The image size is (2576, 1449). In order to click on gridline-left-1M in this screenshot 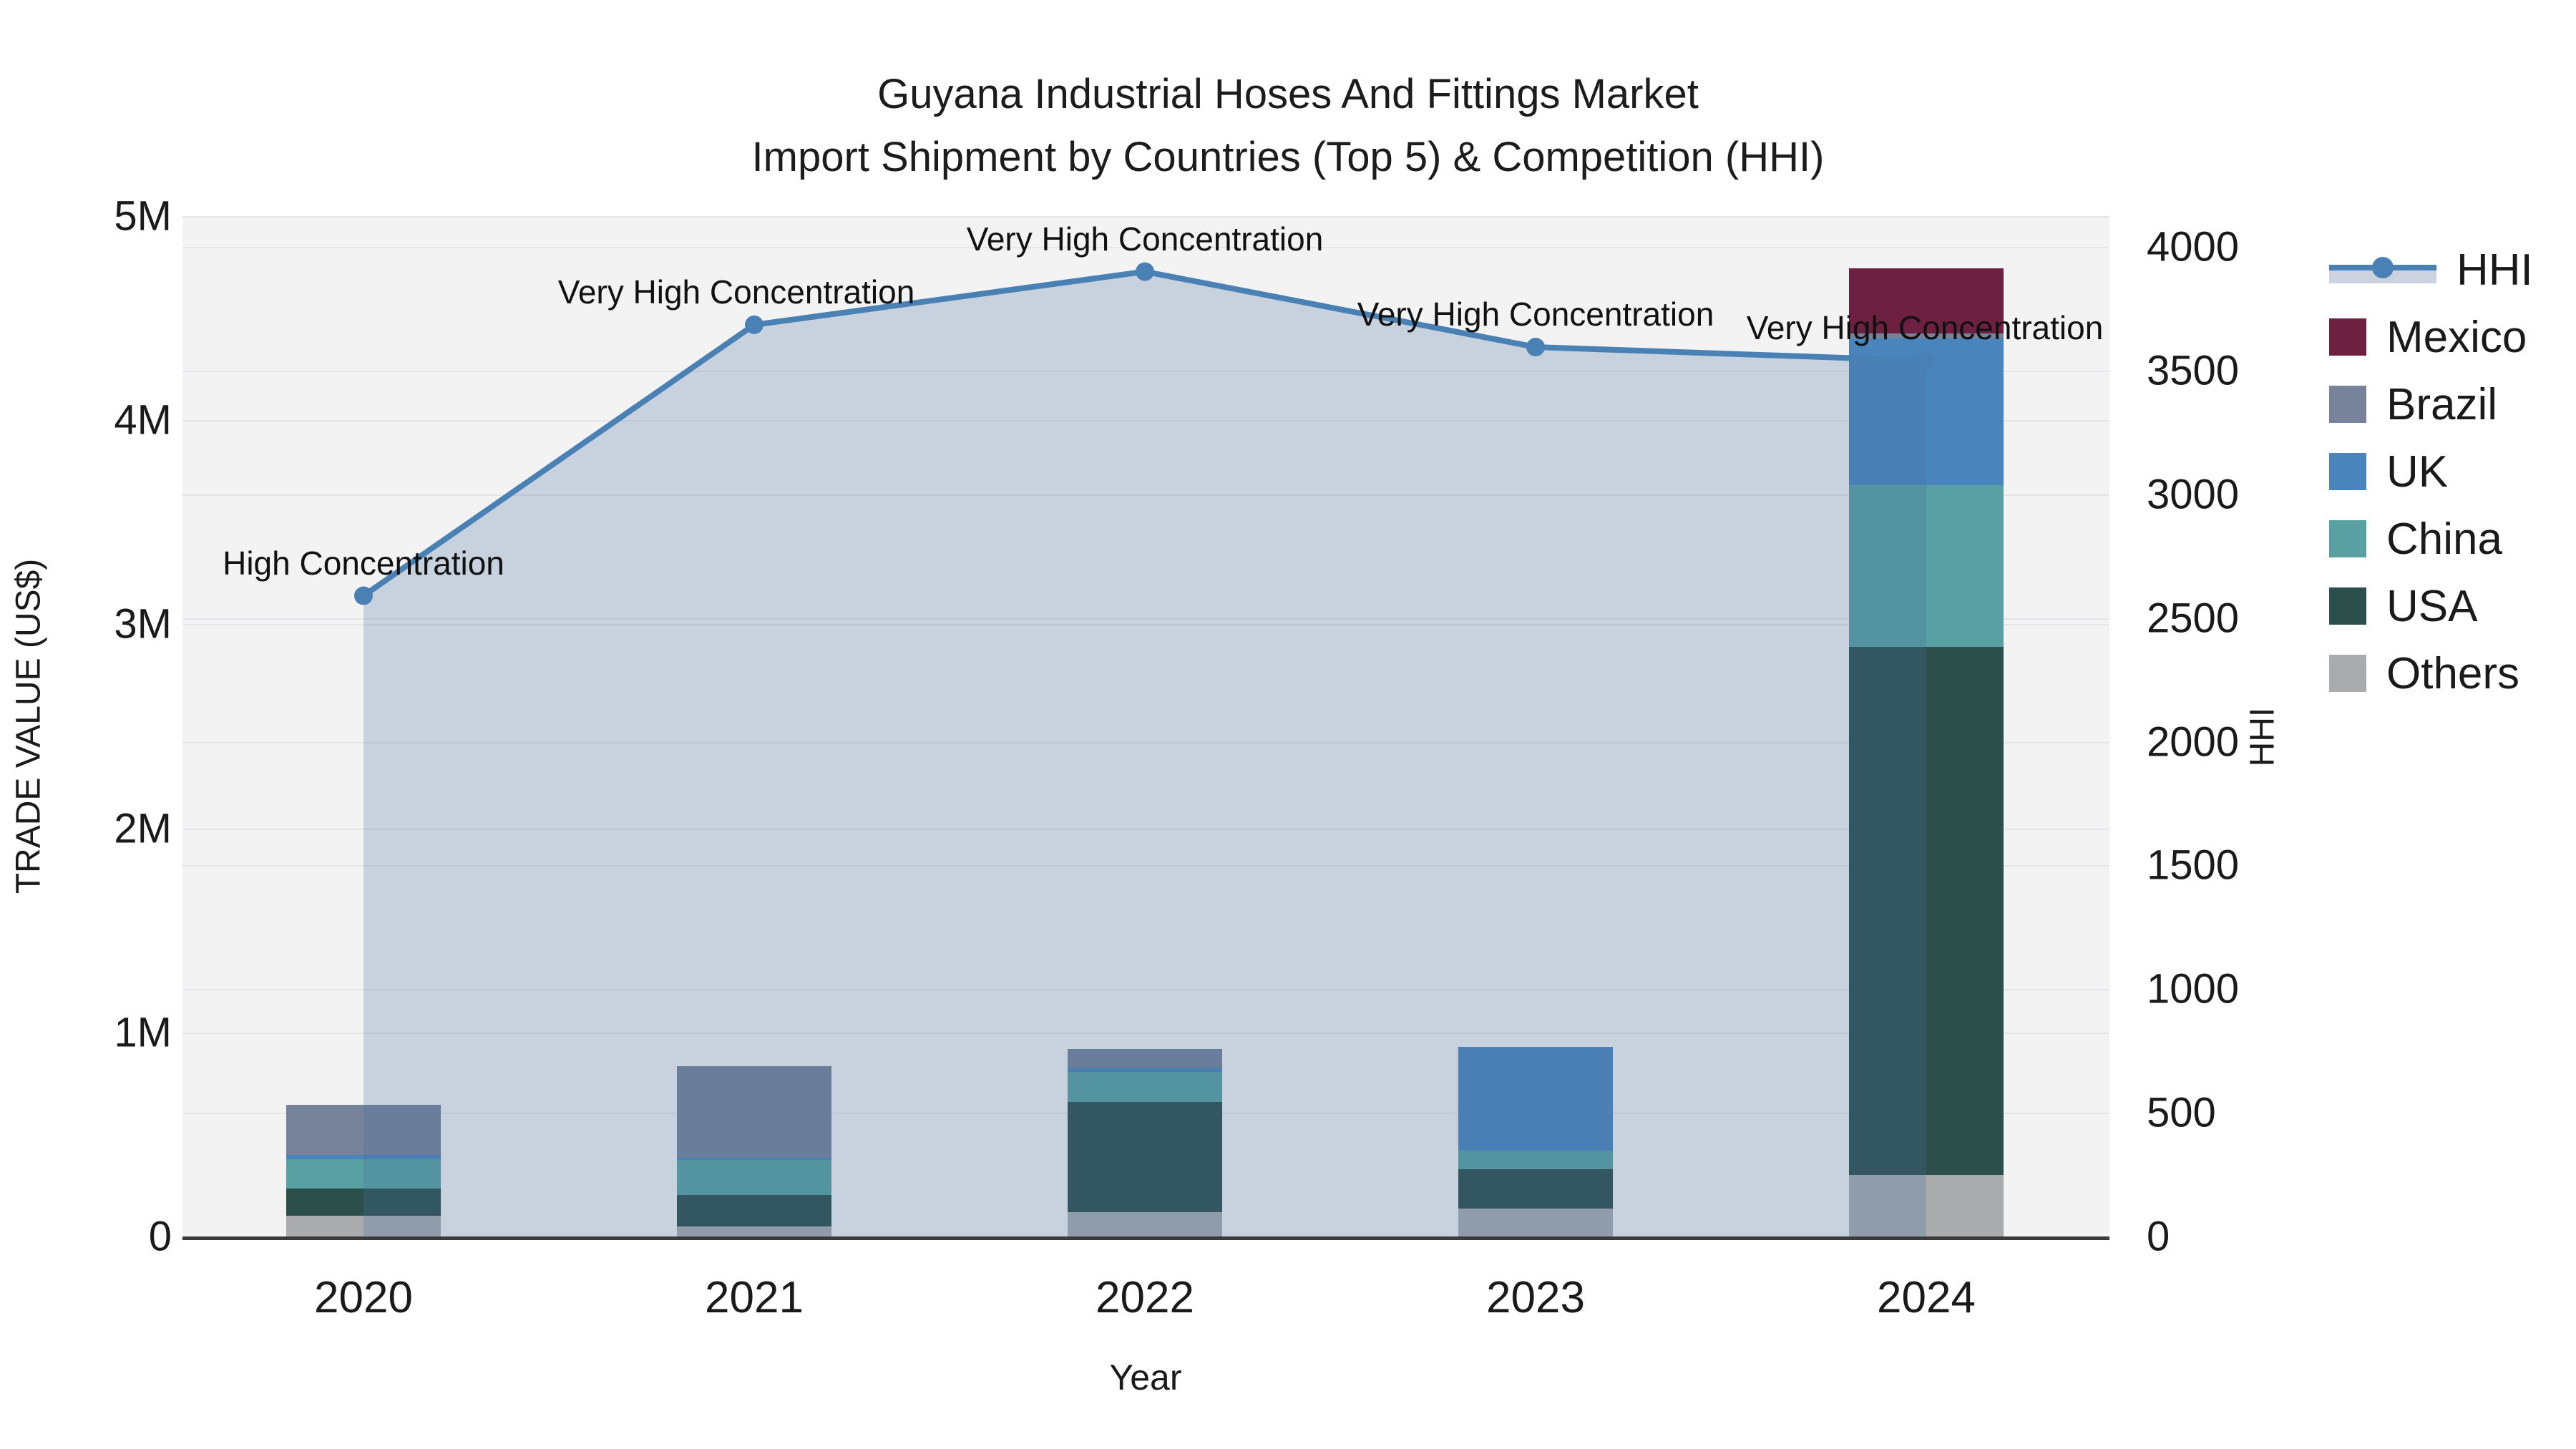, I will do `click(1145, 1033)`.